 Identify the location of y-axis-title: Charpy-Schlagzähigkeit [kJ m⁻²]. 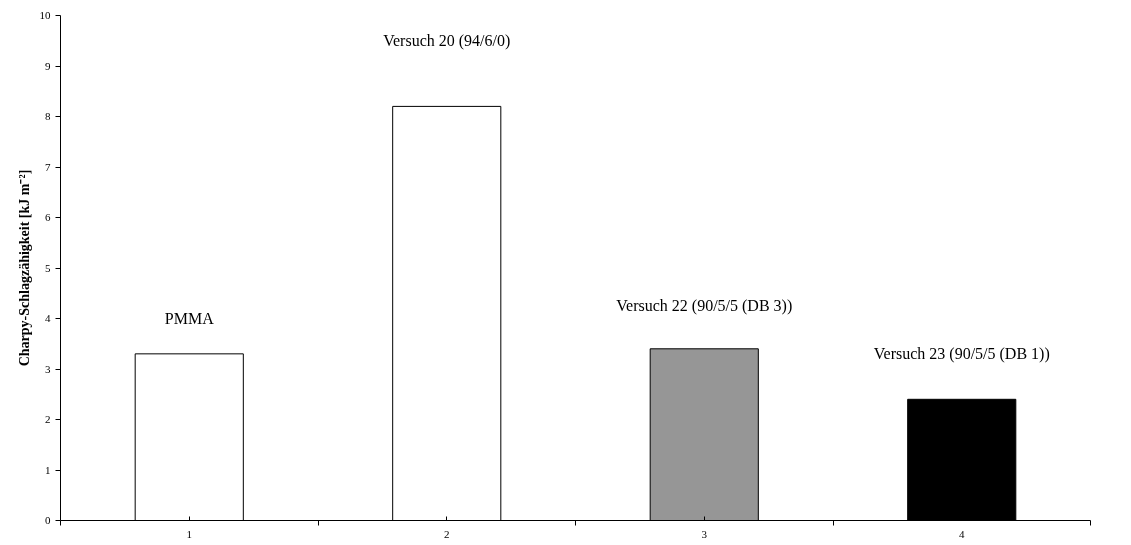
(24, 268).